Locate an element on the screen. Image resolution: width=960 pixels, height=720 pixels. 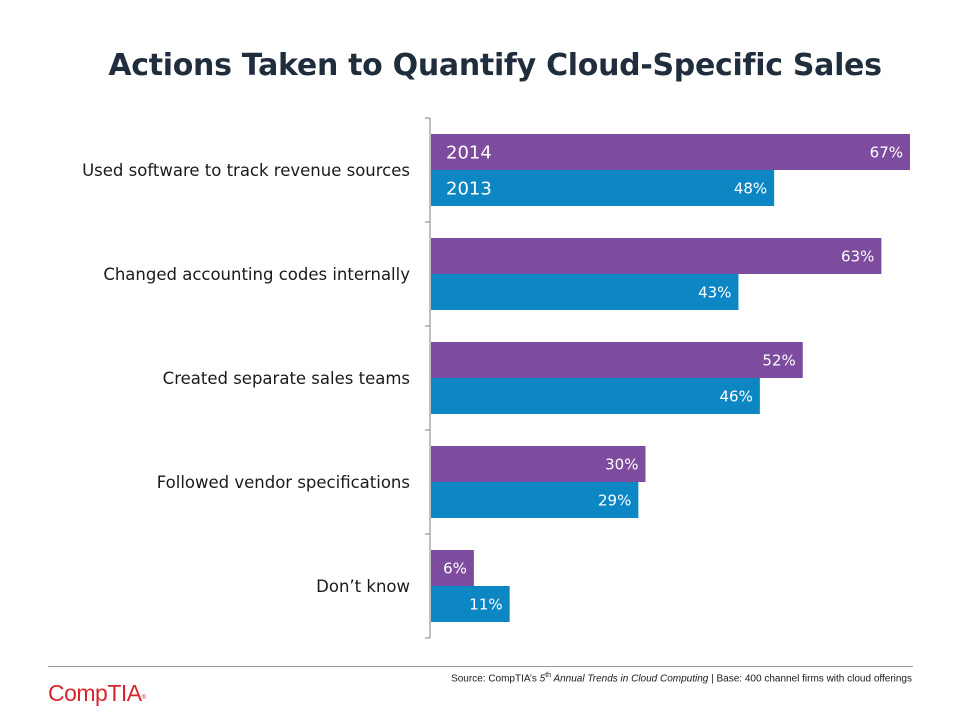
category-label: Created separate sales teams is located at coordinates (286, 378).